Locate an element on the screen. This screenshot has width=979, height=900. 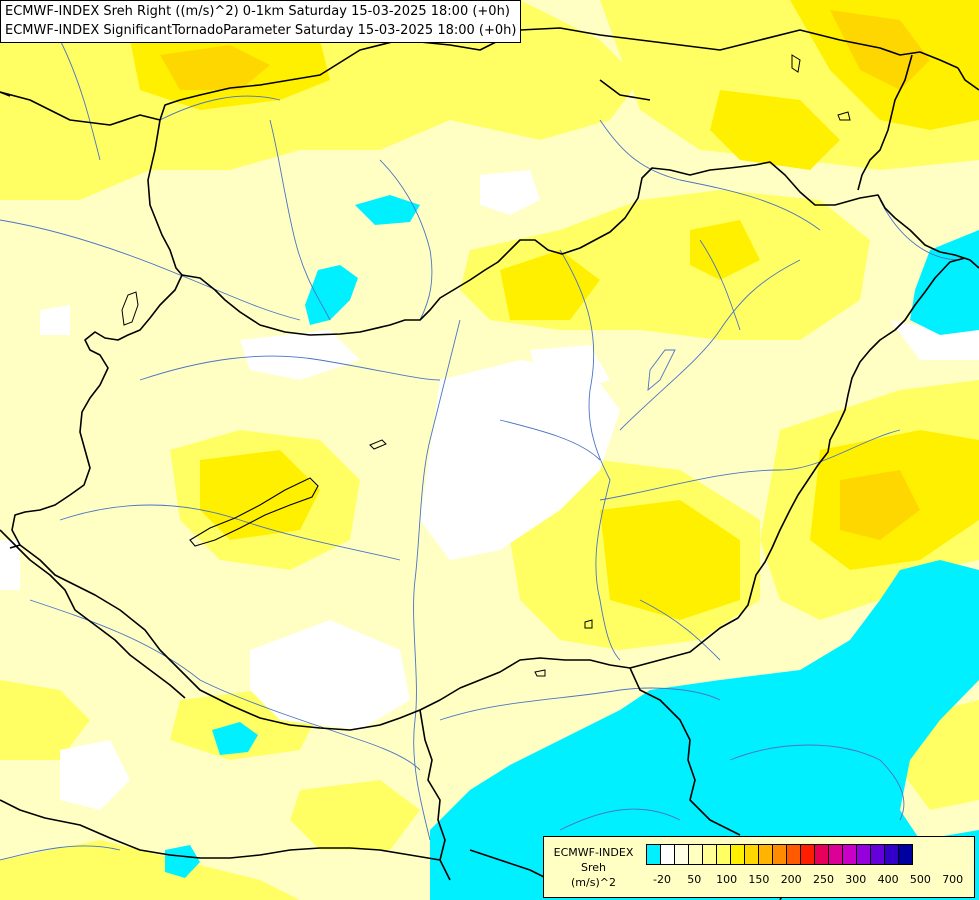
legend-title-line2: Sreh is located at coordinates (593, 867).